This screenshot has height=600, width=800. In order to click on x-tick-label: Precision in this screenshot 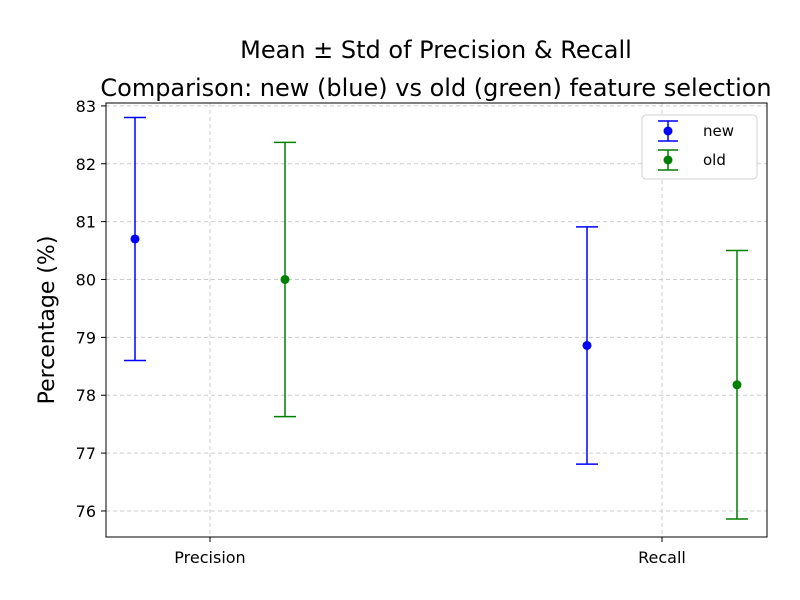, I will do `click(209, 557)`.